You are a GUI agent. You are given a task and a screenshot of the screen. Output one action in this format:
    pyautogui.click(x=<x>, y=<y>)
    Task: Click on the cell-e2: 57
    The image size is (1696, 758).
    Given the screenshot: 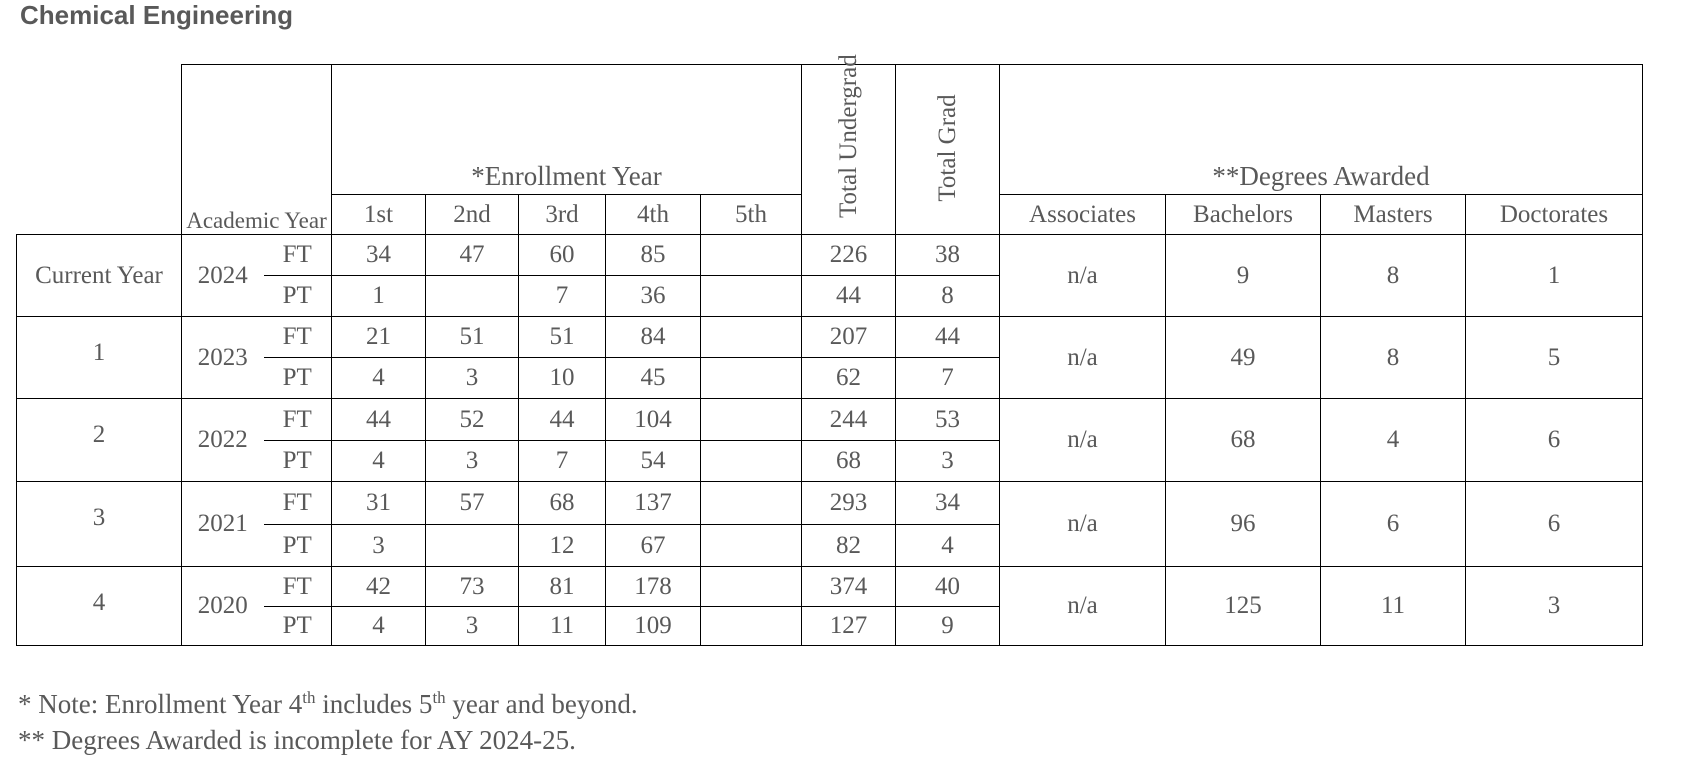 What is the action you would take?
    pyautogui.click(x=472, y=503)
    